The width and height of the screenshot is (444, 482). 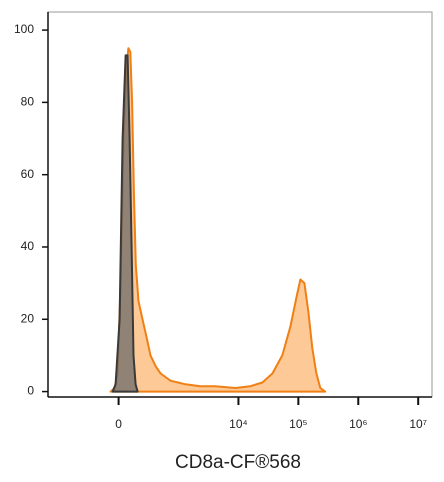 I want to click on x-tick-label: 10⁵, so click(x=298, y=424).